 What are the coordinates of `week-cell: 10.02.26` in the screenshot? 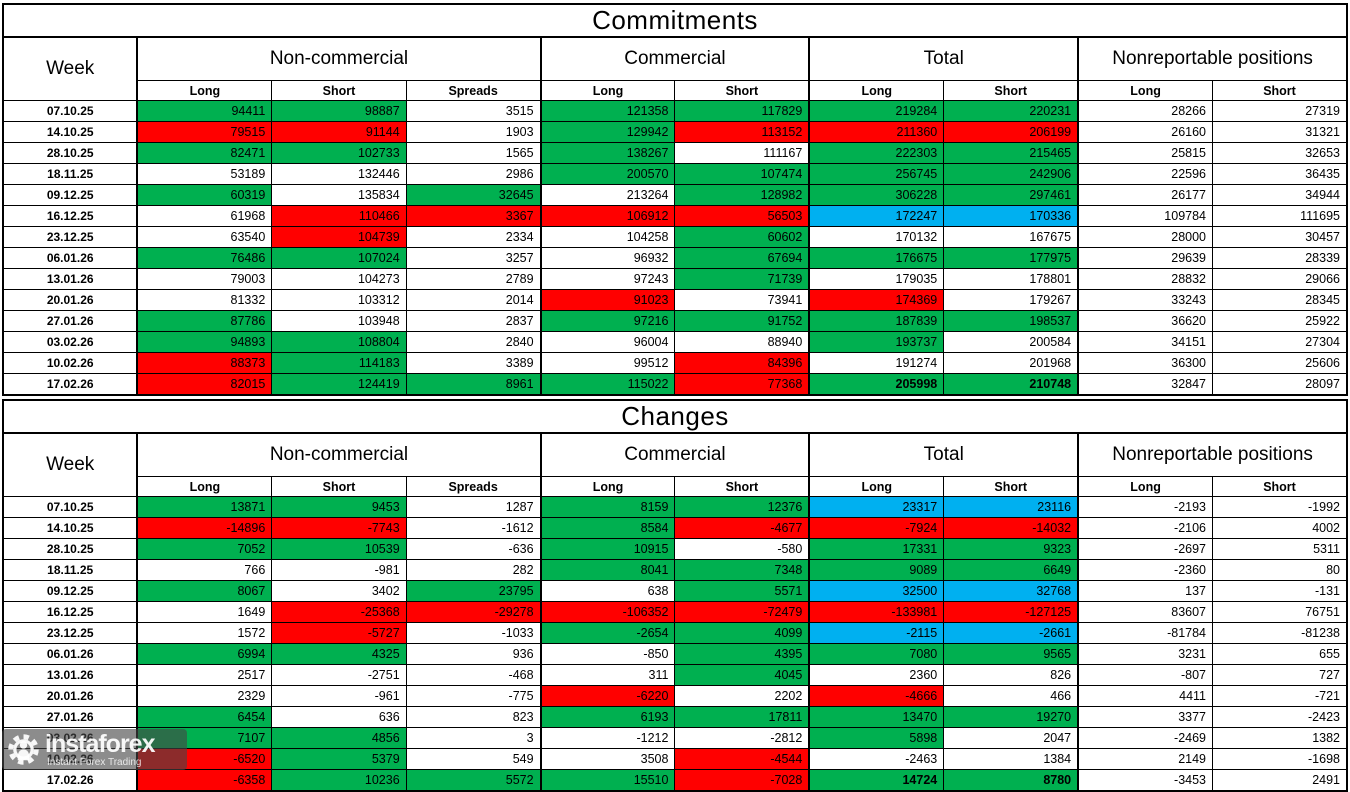 It's located at (70, 363).